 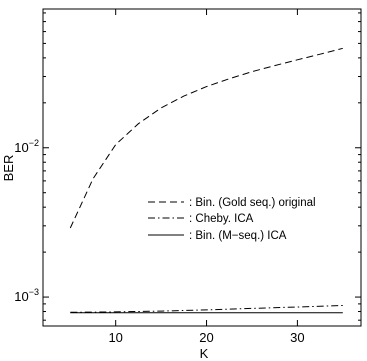 I want to click on x-tick-label: 30, so click(x=297, y=337).